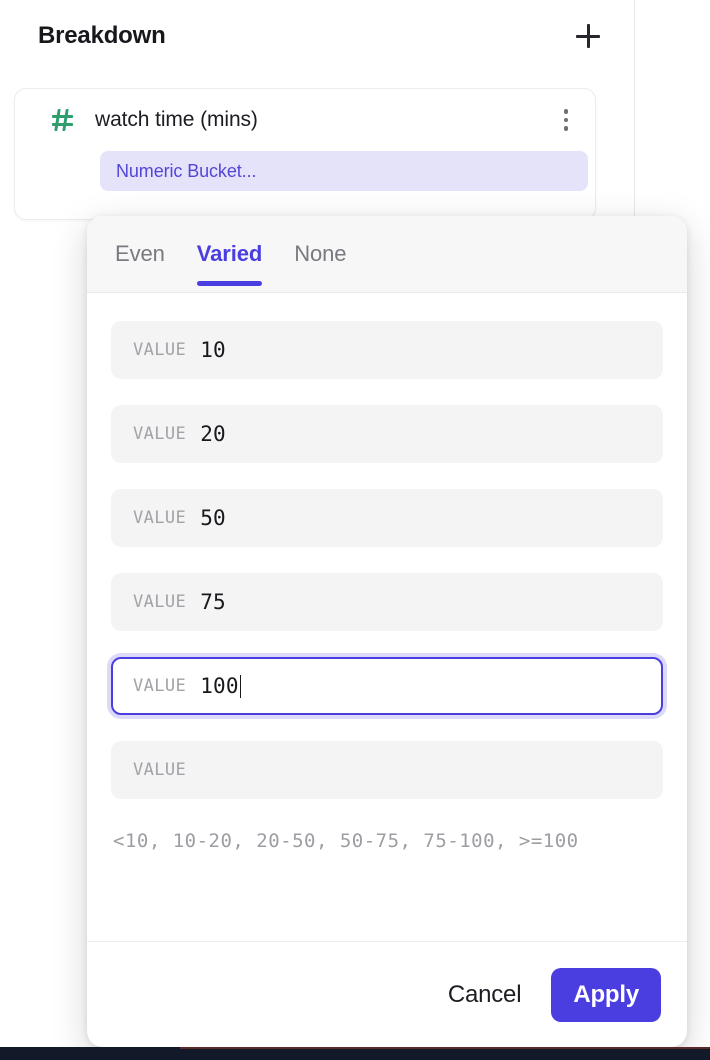  Describe the element at coordinates (213, 350) in the screenshot. I see `value-input-text: 10` at that location.